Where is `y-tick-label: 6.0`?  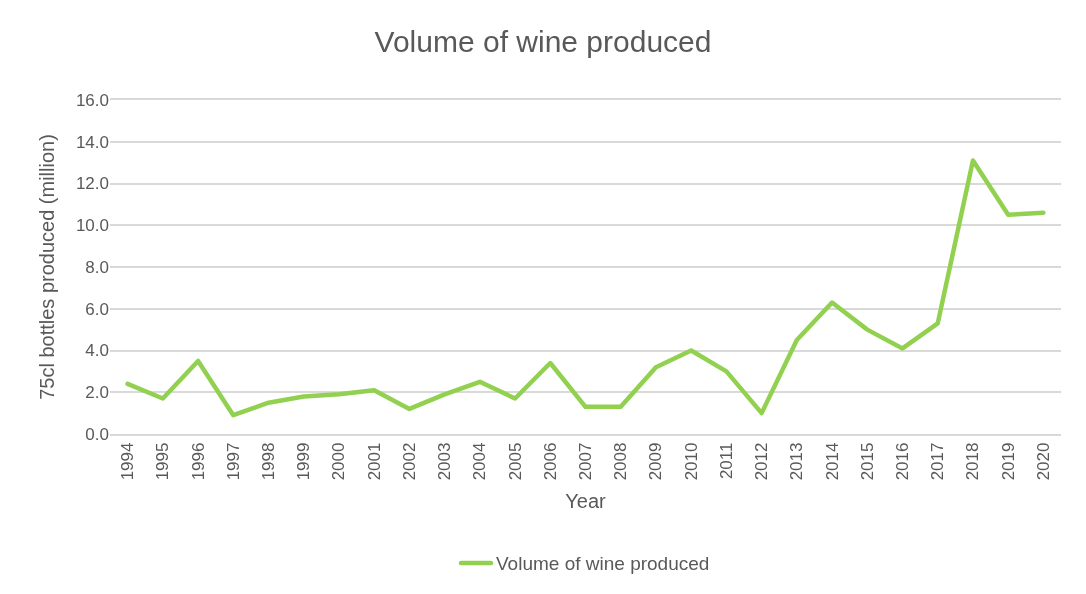 y-tick-label: 6.0 is located at coordinates (97, 309).